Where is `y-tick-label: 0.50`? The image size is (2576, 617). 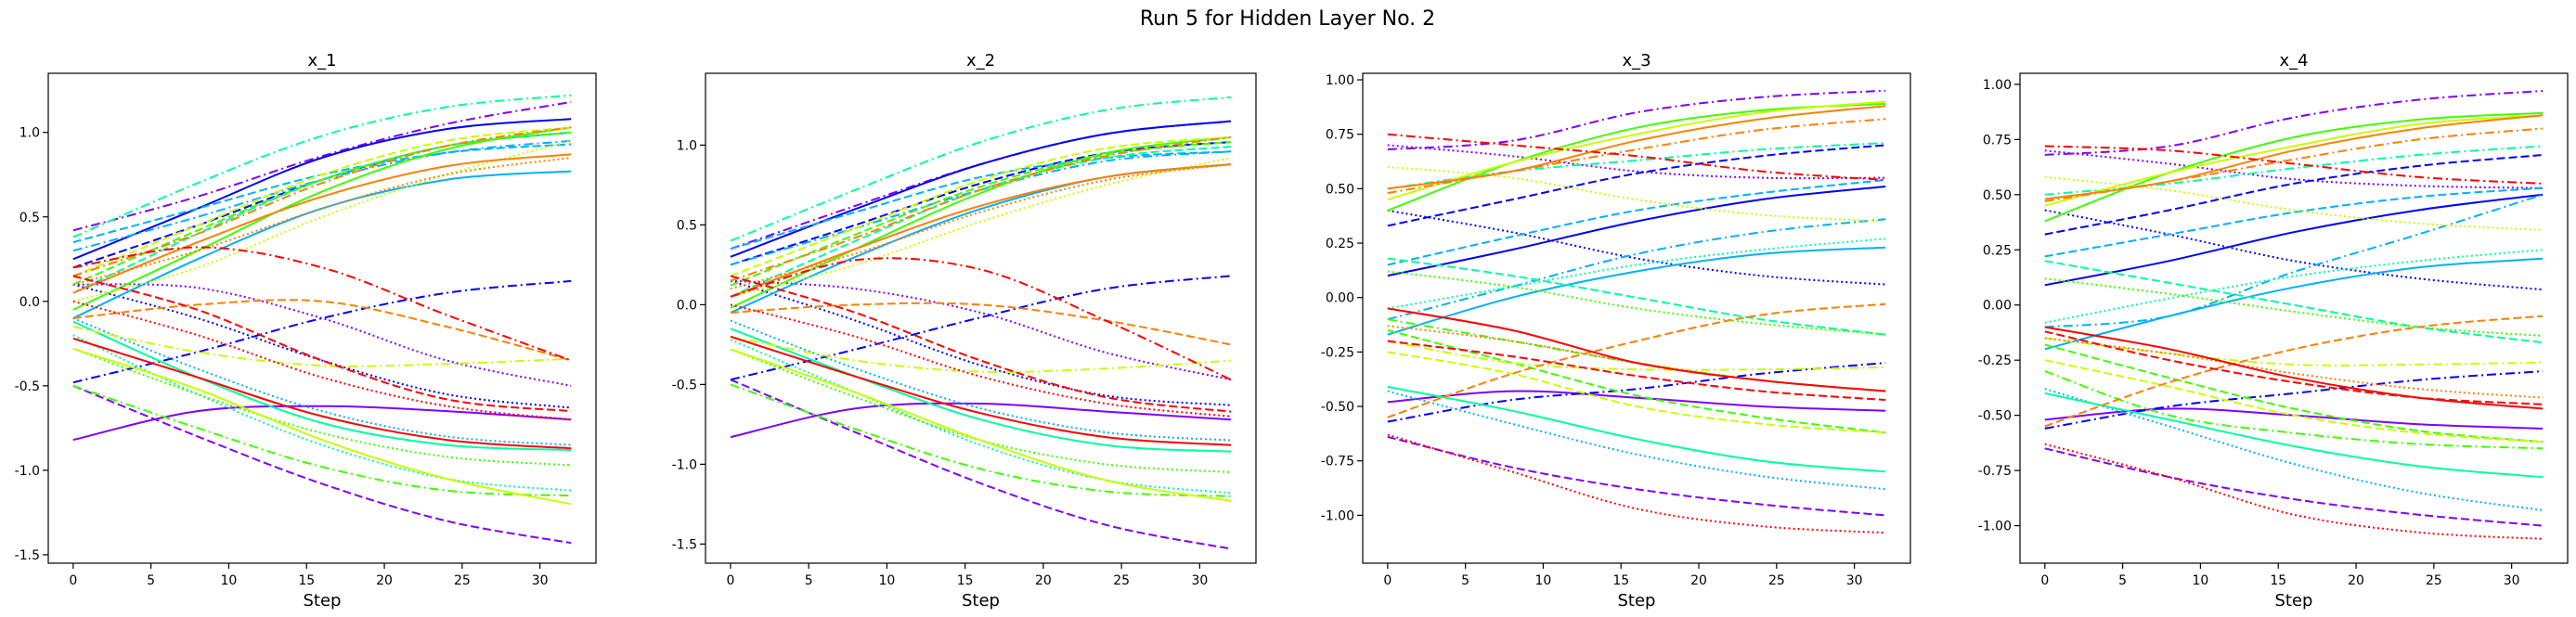 y-tick-label: 0.50 is located at coordinates (1997, 195).